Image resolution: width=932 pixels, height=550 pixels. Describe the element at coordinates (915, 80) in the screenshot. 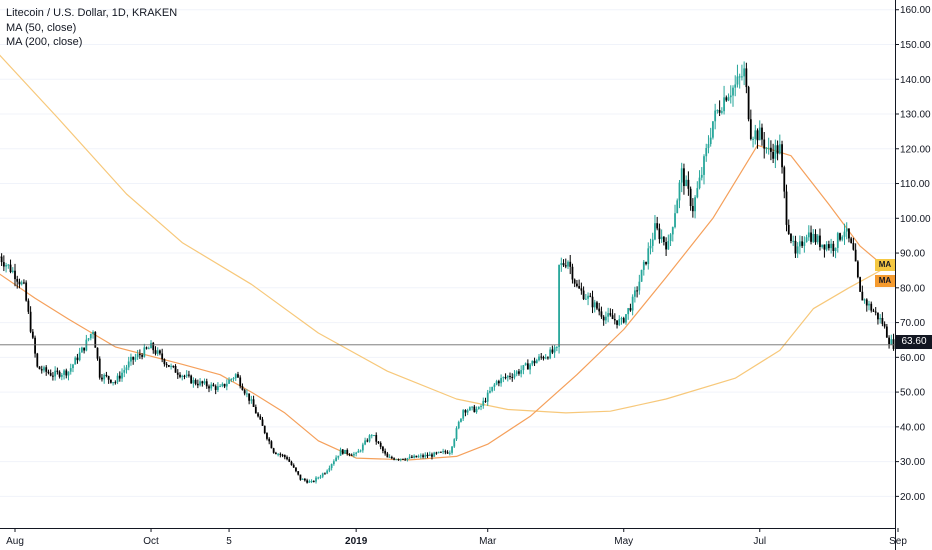

I see `y-tick-label: 140.00` at that location.